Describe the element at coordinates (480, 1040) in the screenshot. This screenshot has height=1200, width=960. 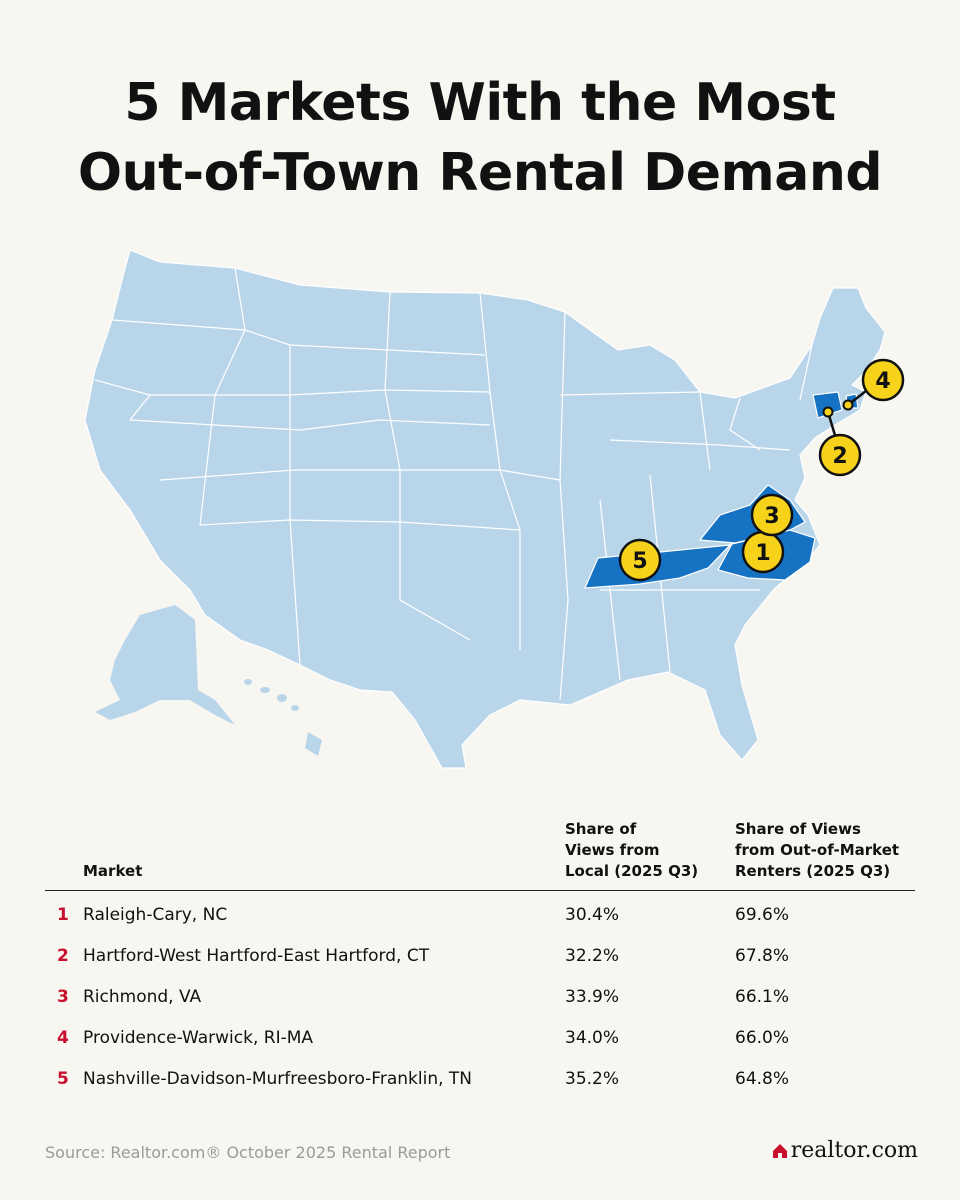
I see `table-row: 4 Providence-Warwick, RI-MA 34.0% 66.0%` at that location.